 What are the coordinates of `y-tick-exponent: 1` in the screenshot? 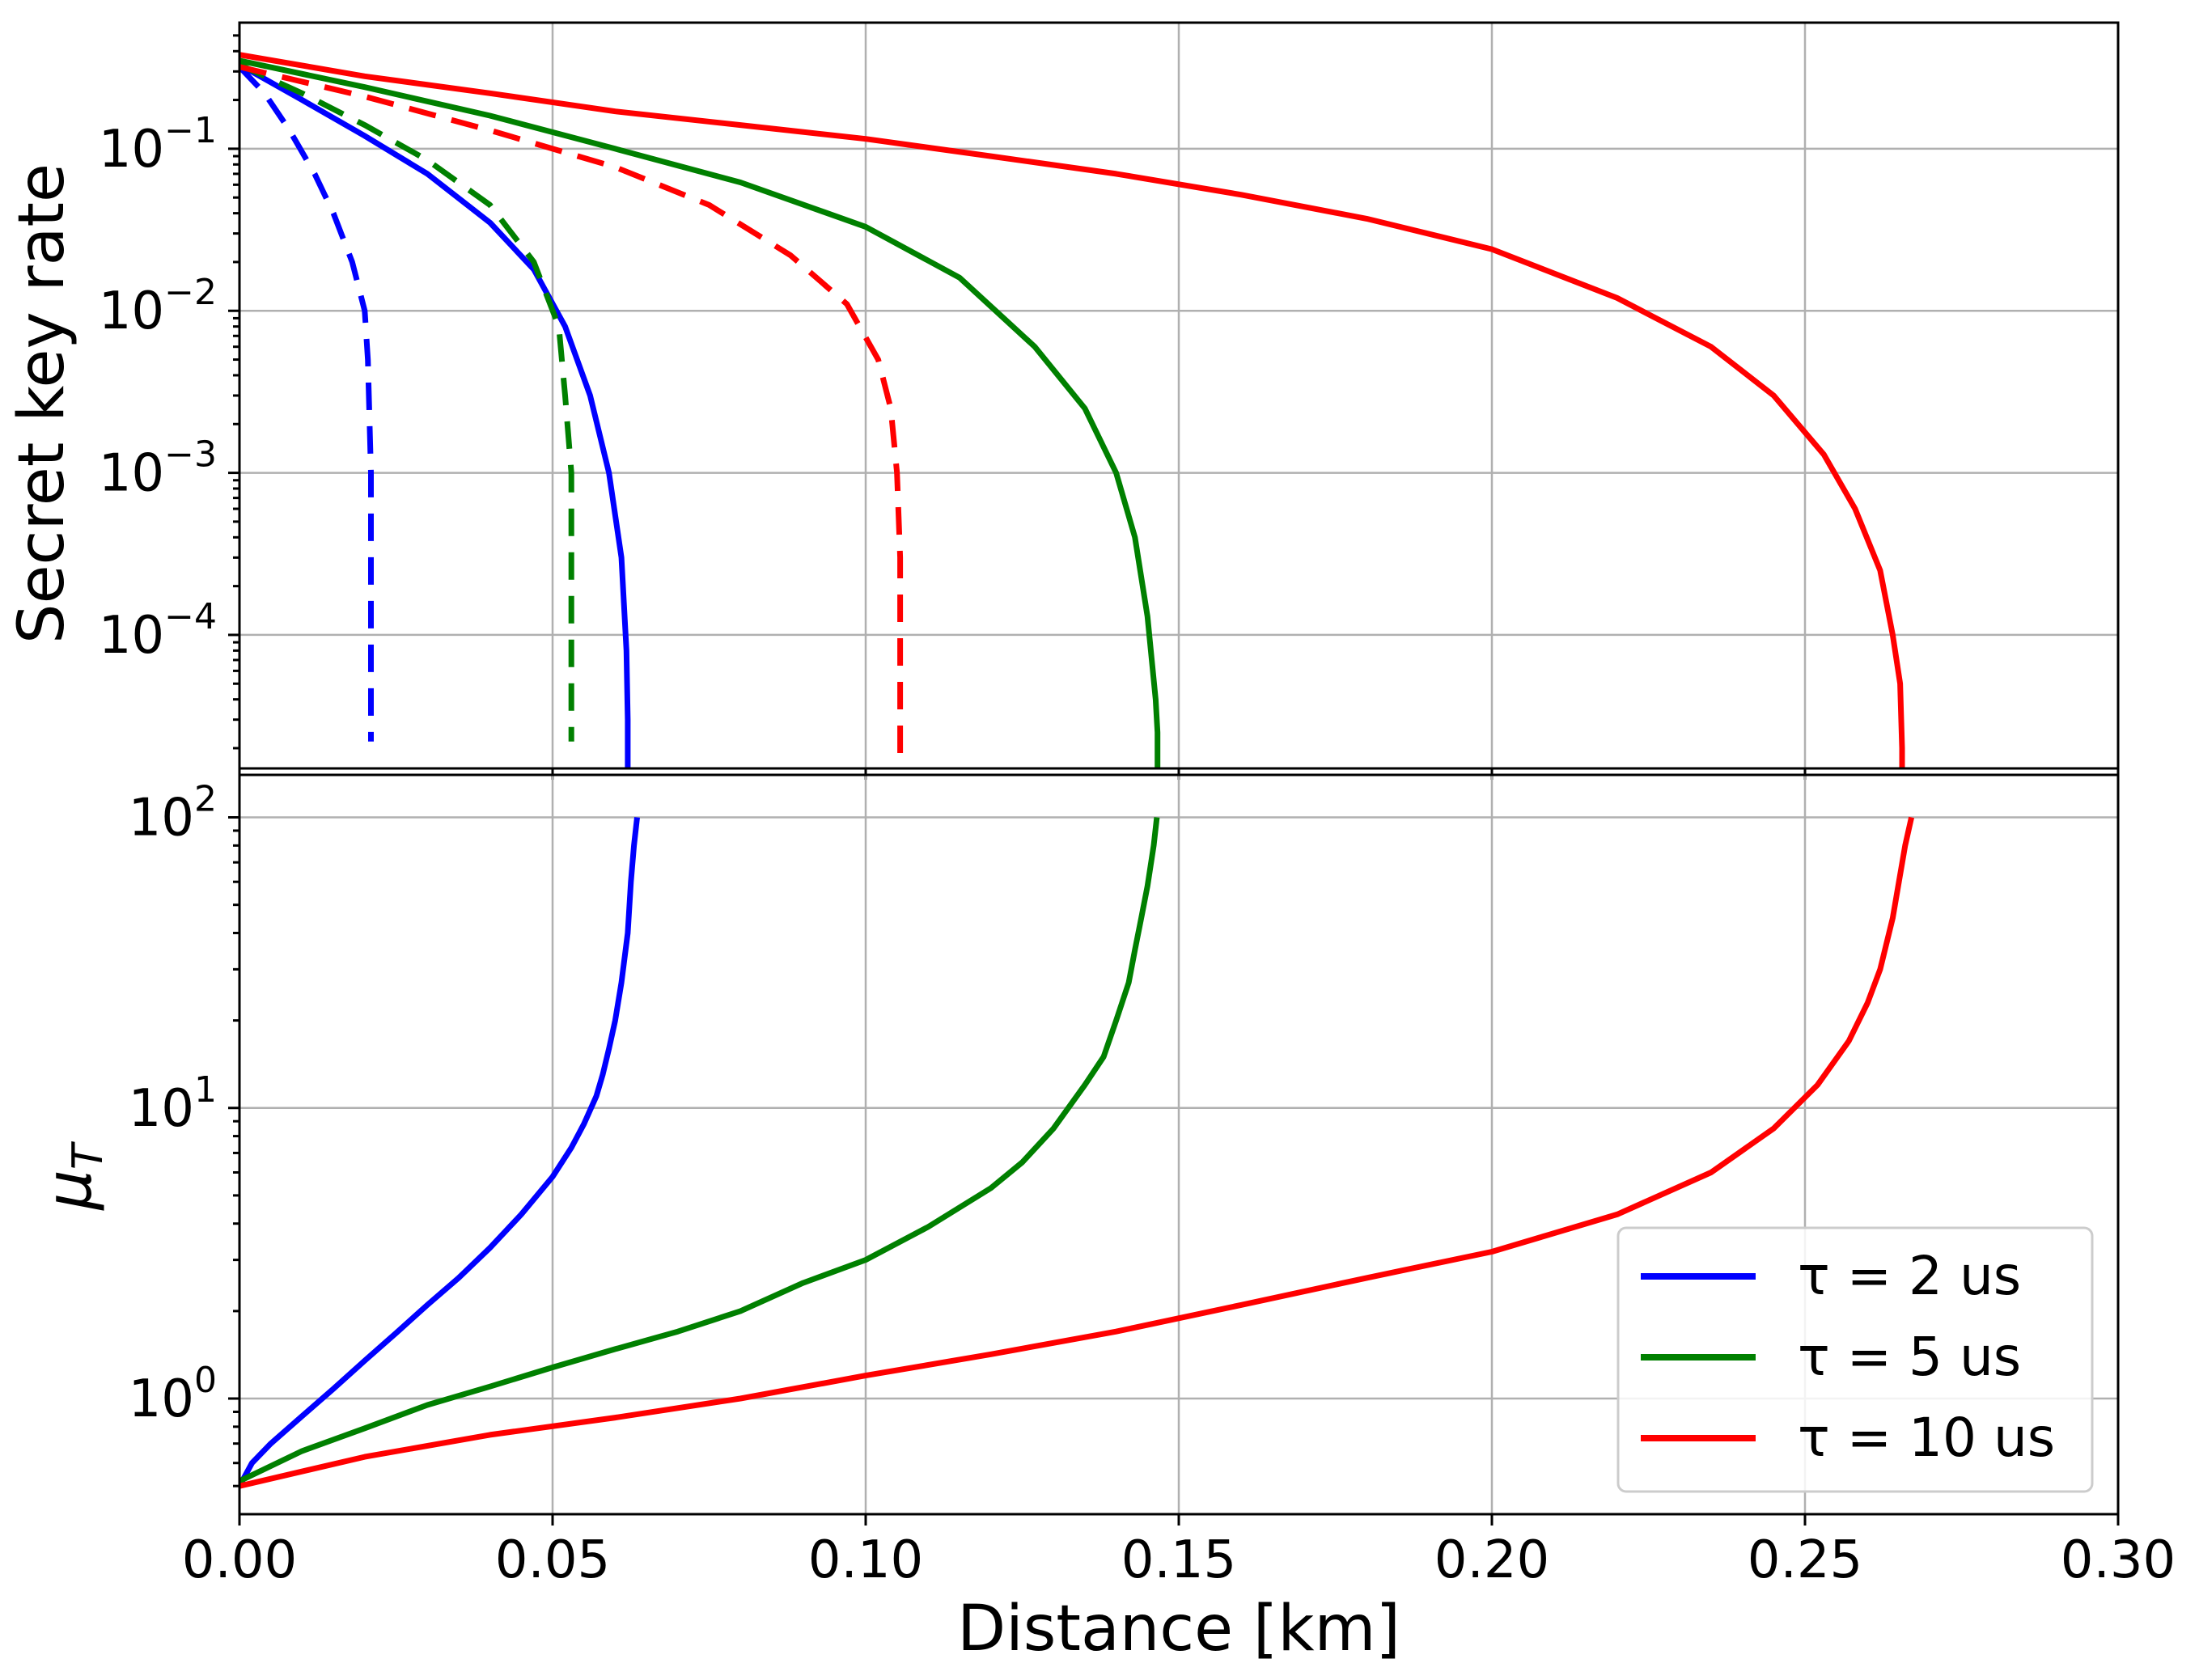 It's located at (205, 1090).